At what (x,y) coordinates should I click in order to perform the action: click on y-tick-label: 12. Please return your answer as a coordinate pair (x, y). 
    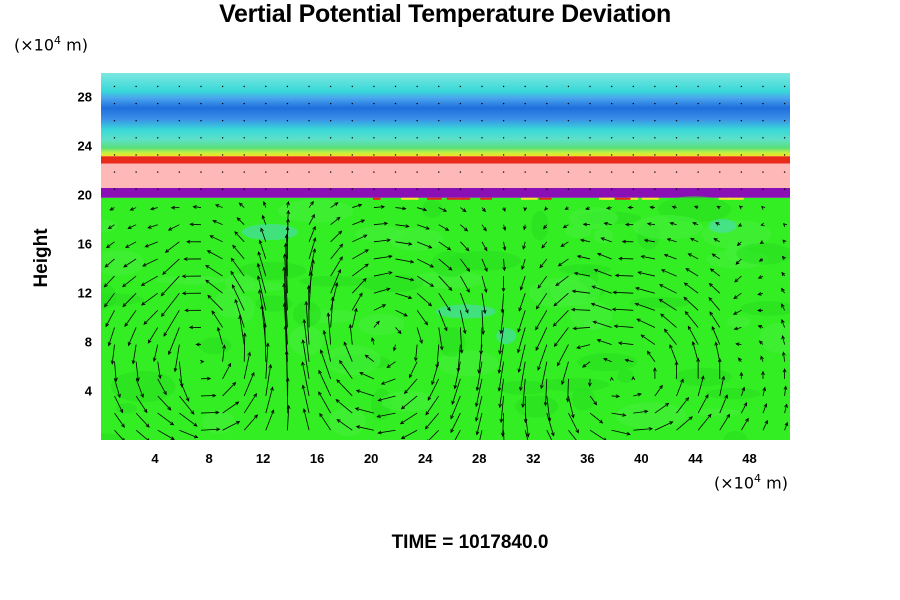
    Looking at the image, I should click on (84, 293).